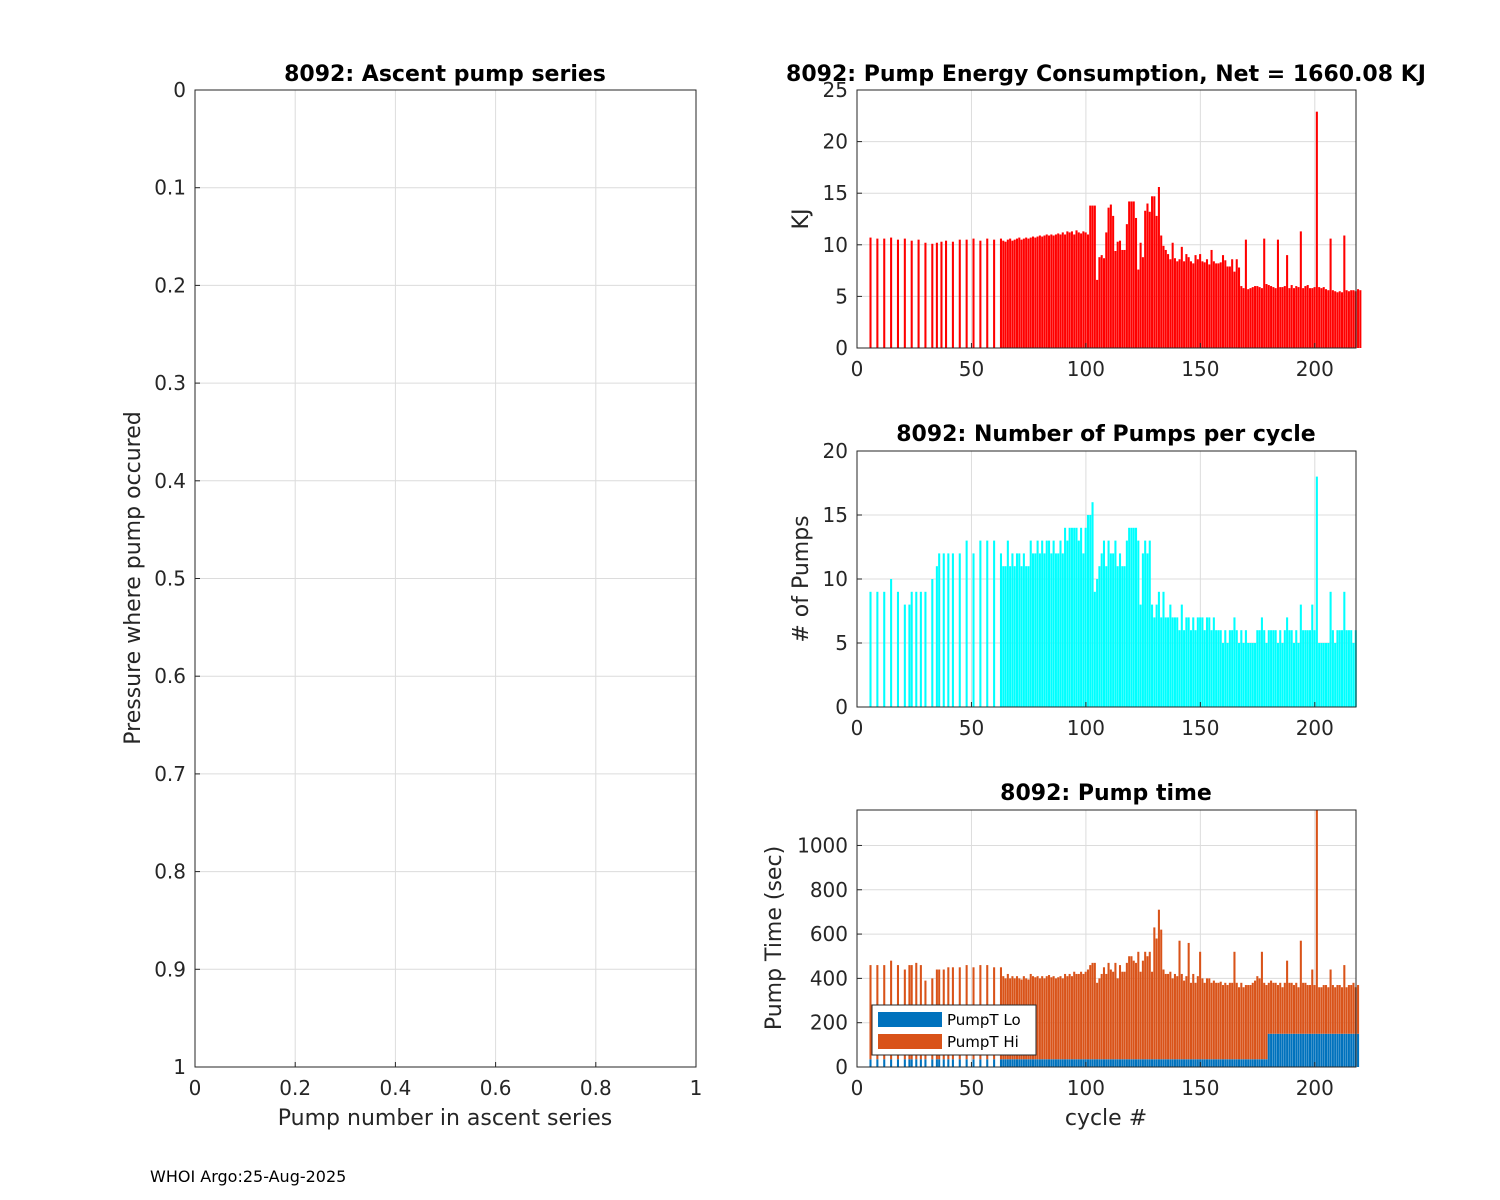 The image size is (1500, 1200). What do you see at coordinates (1115, 229) in the screenshot?
I see `energy-bars` at bounding box center [1115, 229].